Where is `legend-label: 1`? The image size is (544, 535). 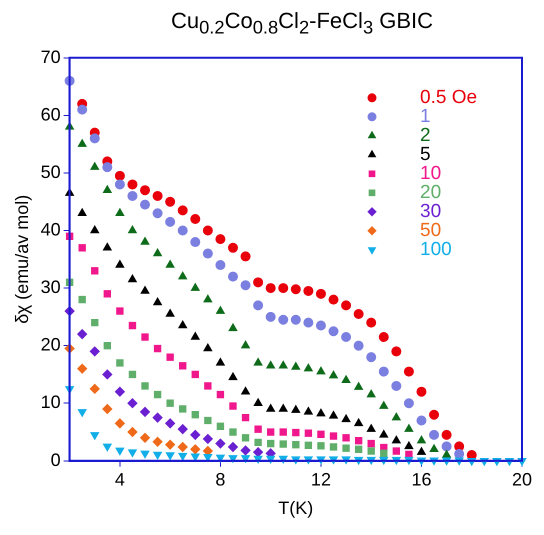
legend-label: 1 is located at coordinates (425, 117).